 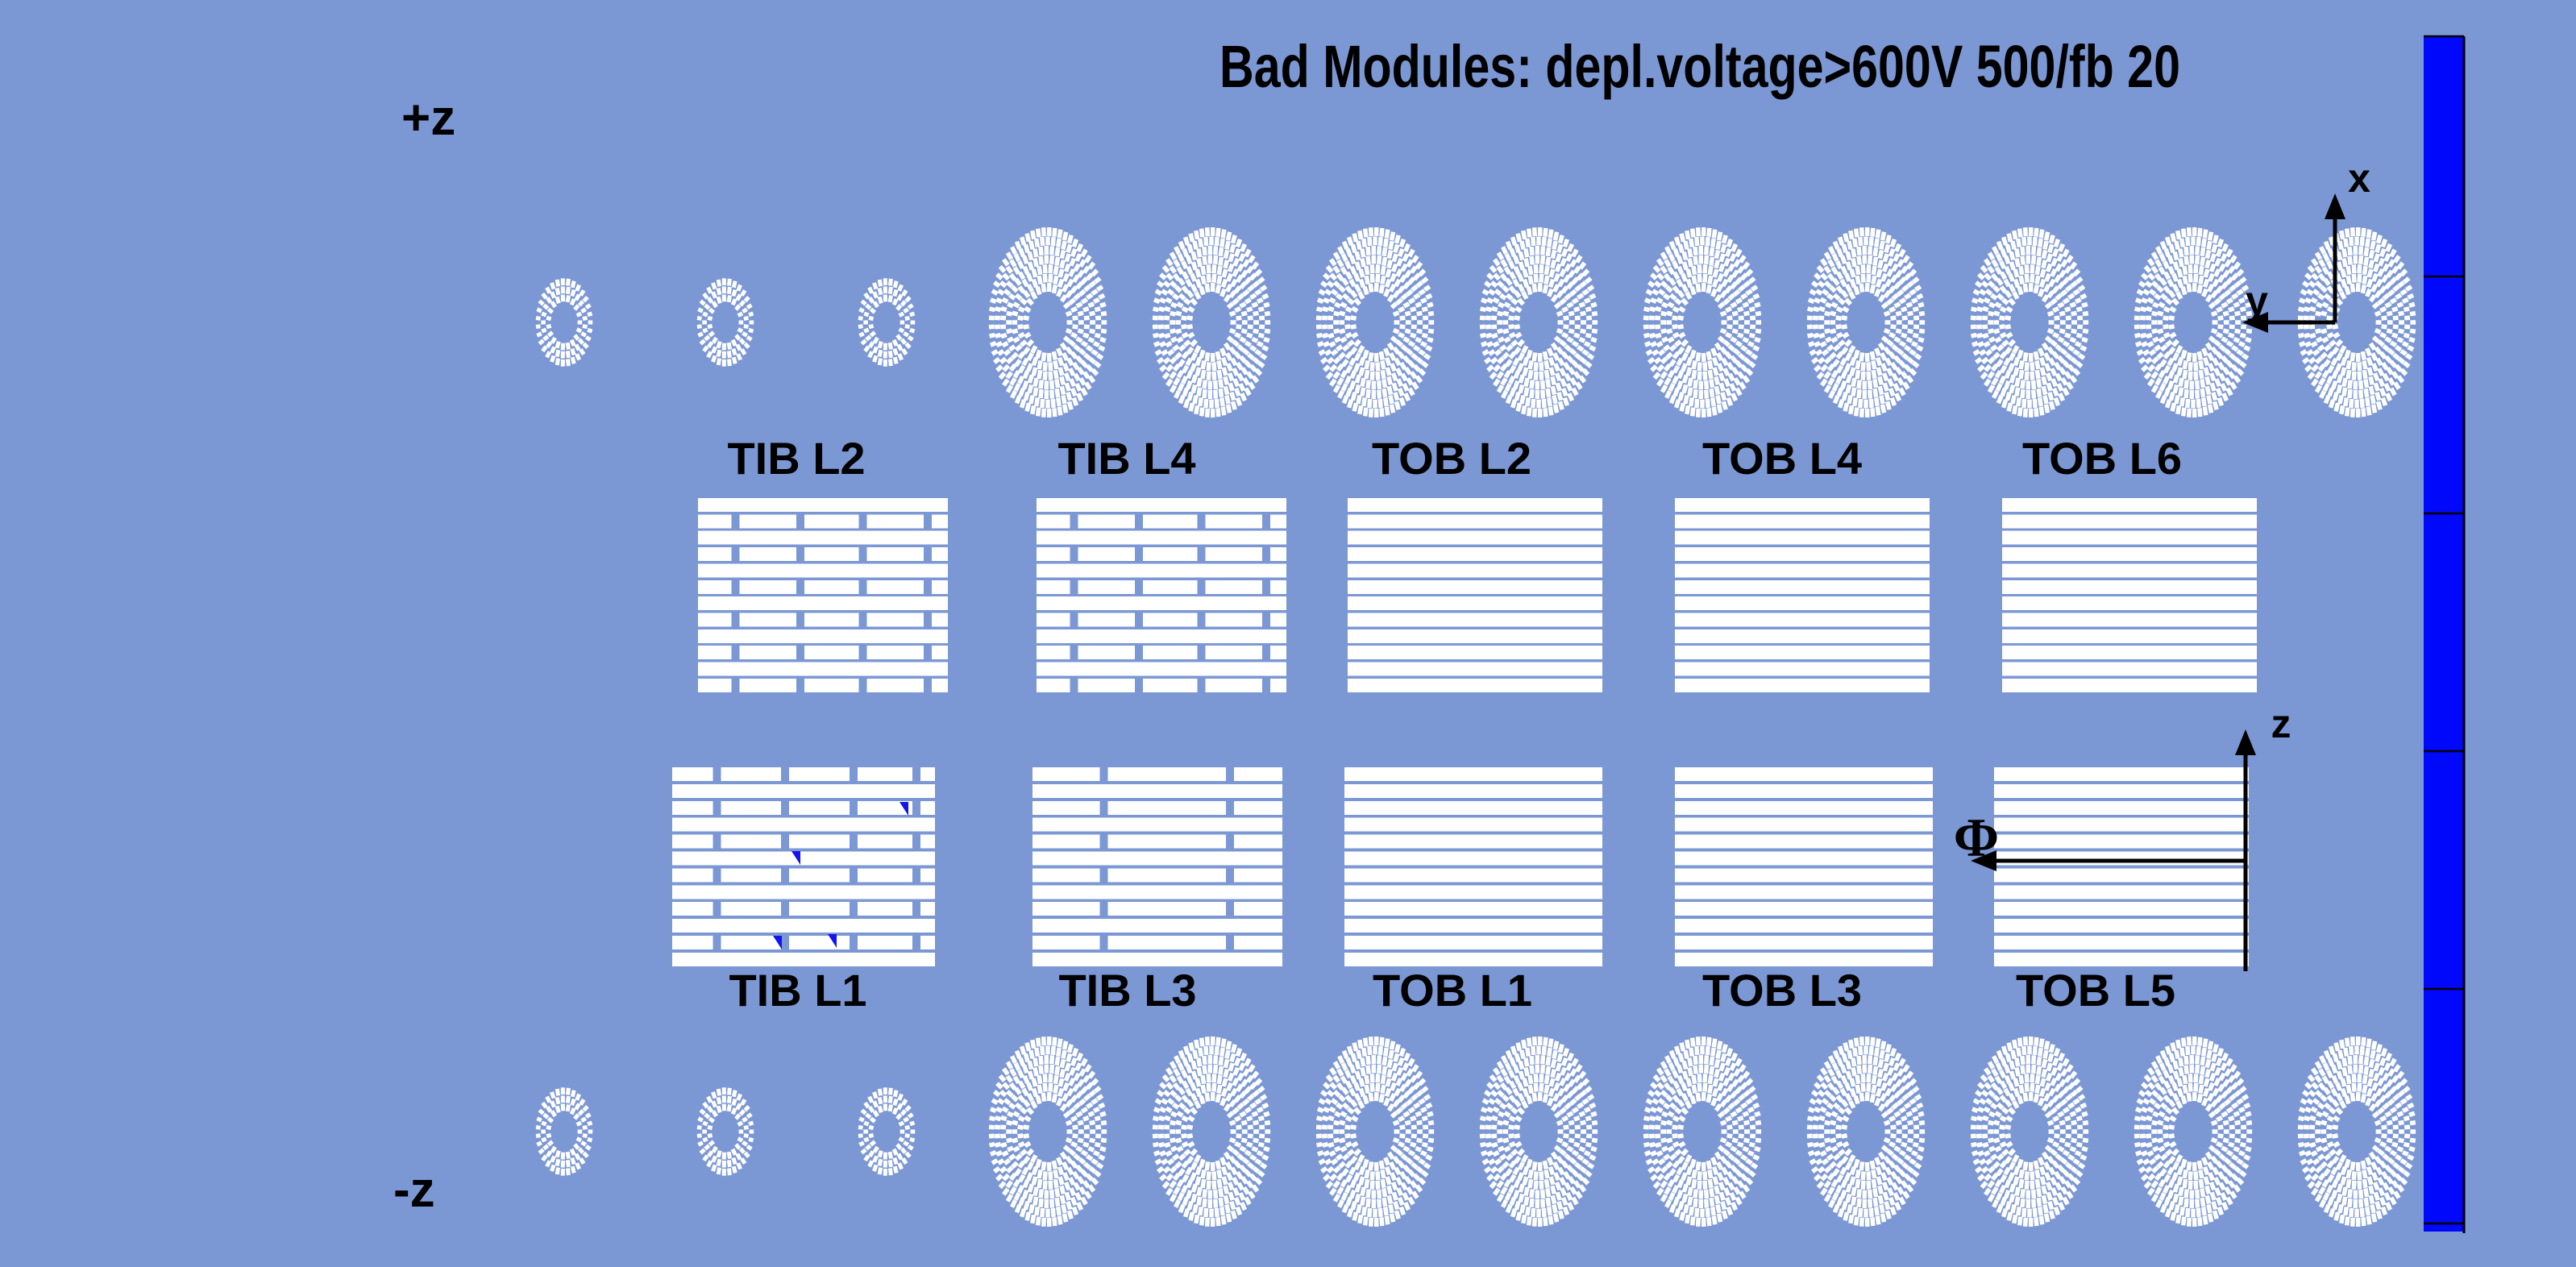 What do you see at coordinates (2302, 272) in the screenshot?
I see `xy-axes` at bounding box center [2302, 272].